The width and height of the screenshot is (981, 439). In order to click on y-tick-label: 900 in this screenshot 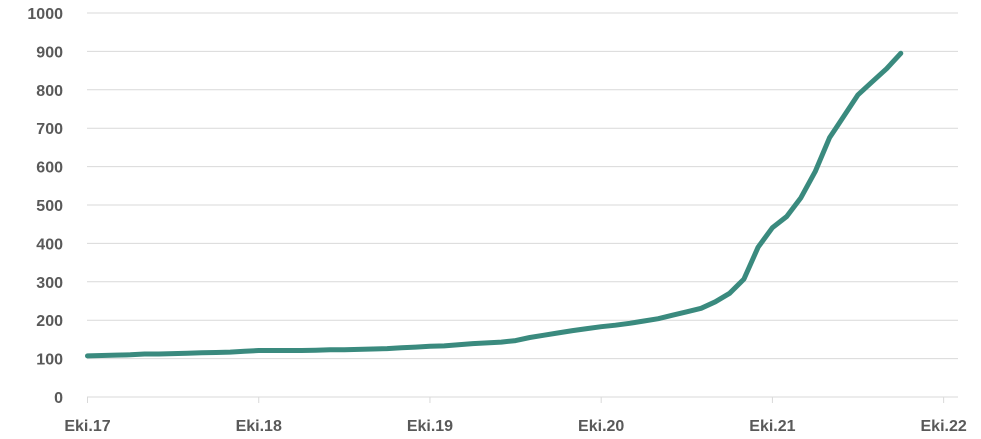, I will do `click(49, 52)`.